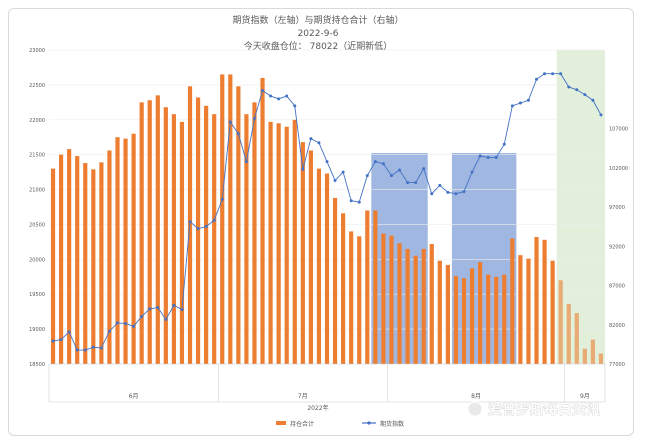 The height and width of the screenshot is (442, 646). Describe the element at coordinates (618, 130) in the screenshot. I see `right-tick-label: 107000` at that location.